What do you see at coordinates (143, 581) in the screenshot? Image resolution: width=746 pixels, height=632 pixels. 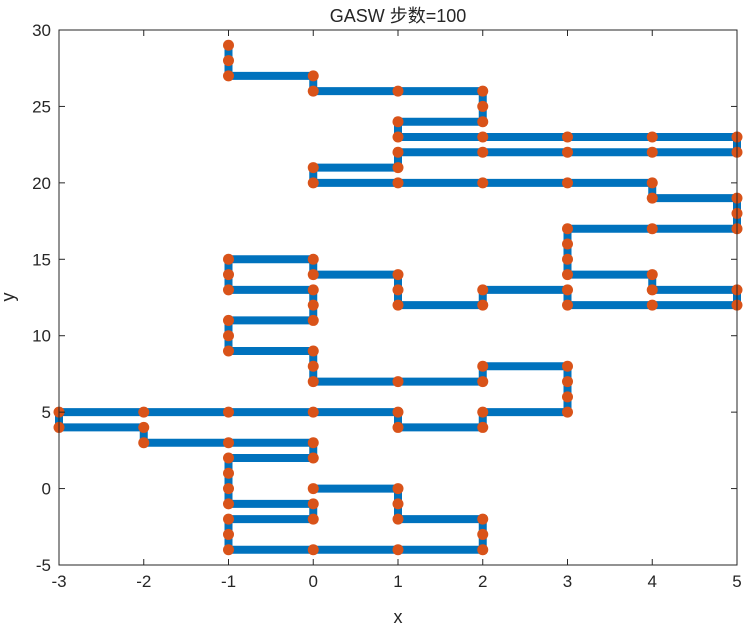 I see `x-tick-label: -2` at bounding box center [143, 581].